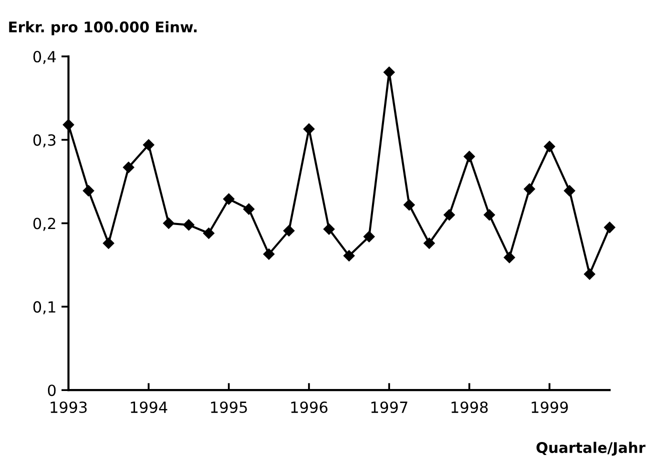  Describe the element at coordinates (149, 407) in the screenshot. I see `x-tick-label: 1994` at that location.